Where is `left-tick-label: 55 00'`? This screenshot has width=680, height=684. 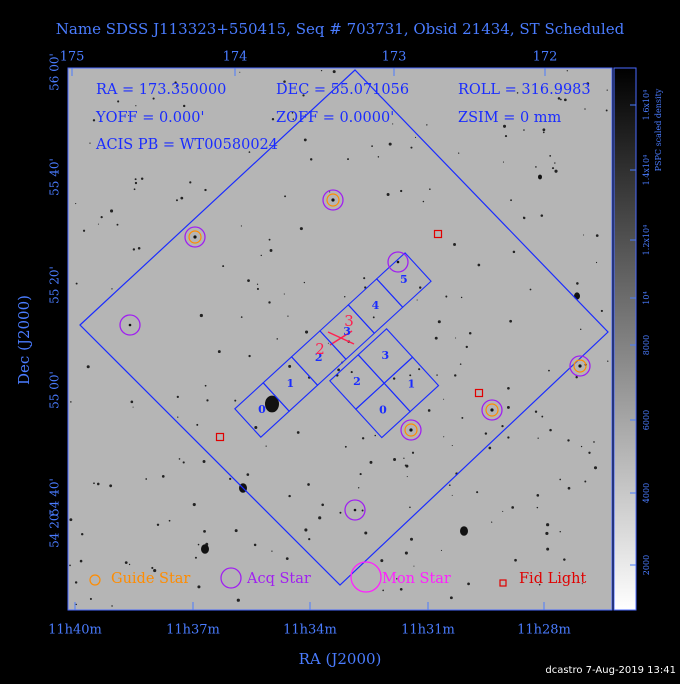
left-tick-label: 55 00' is located at coordinates (55, 390).